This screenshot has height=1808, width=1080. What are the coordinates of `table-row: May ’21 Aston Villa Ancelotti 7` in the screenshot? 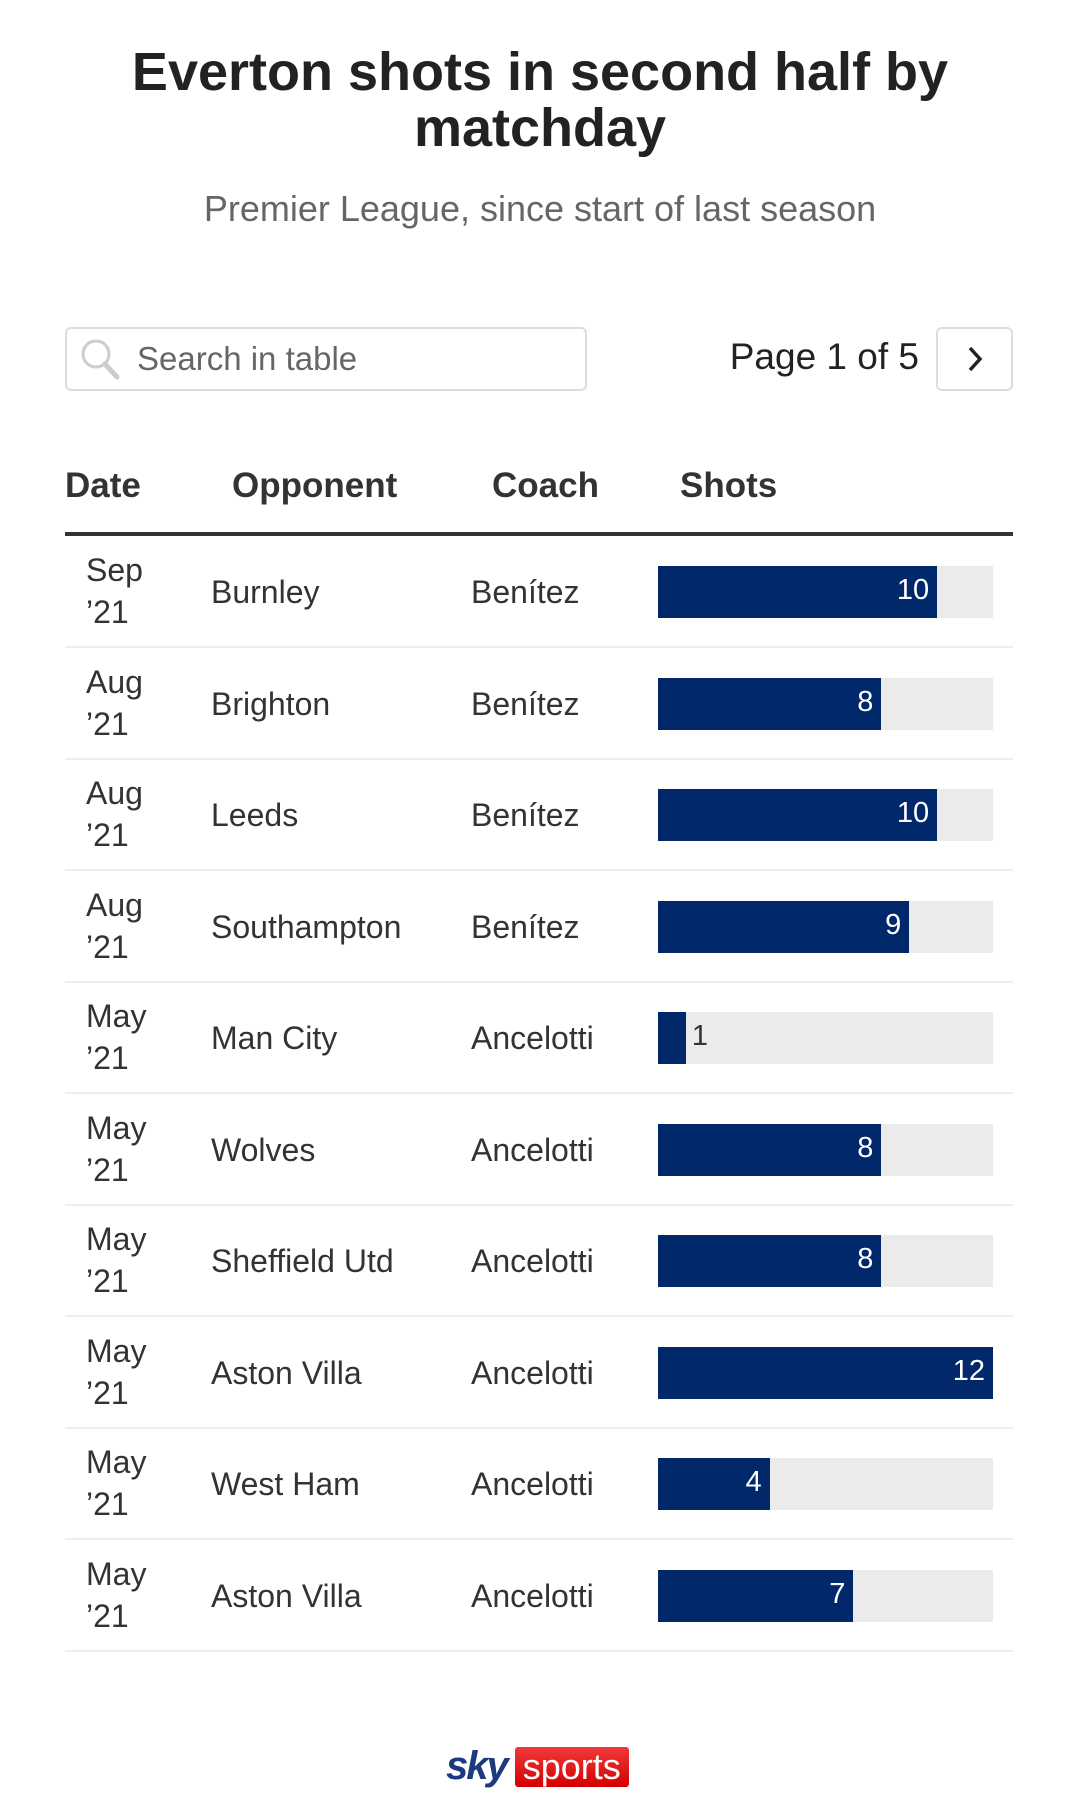 It's located at (539, 1596).